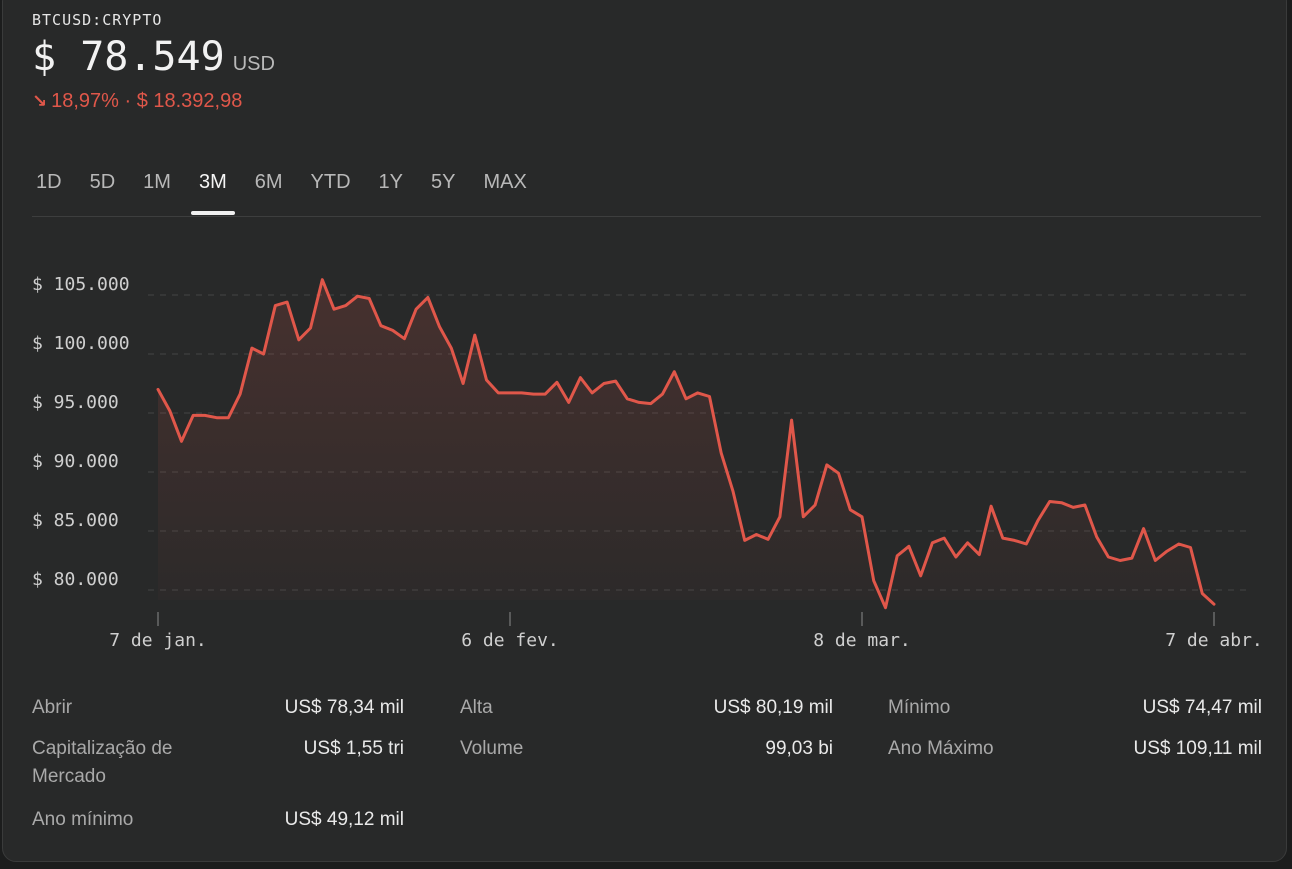 Image resolution: width=1292 pixels, height=869 pixels. What do you see at coordinates (344, 707) in the screenshot?
I see `stat-value-open: US$ 78,34 mil` at bounding box center [344, 707].